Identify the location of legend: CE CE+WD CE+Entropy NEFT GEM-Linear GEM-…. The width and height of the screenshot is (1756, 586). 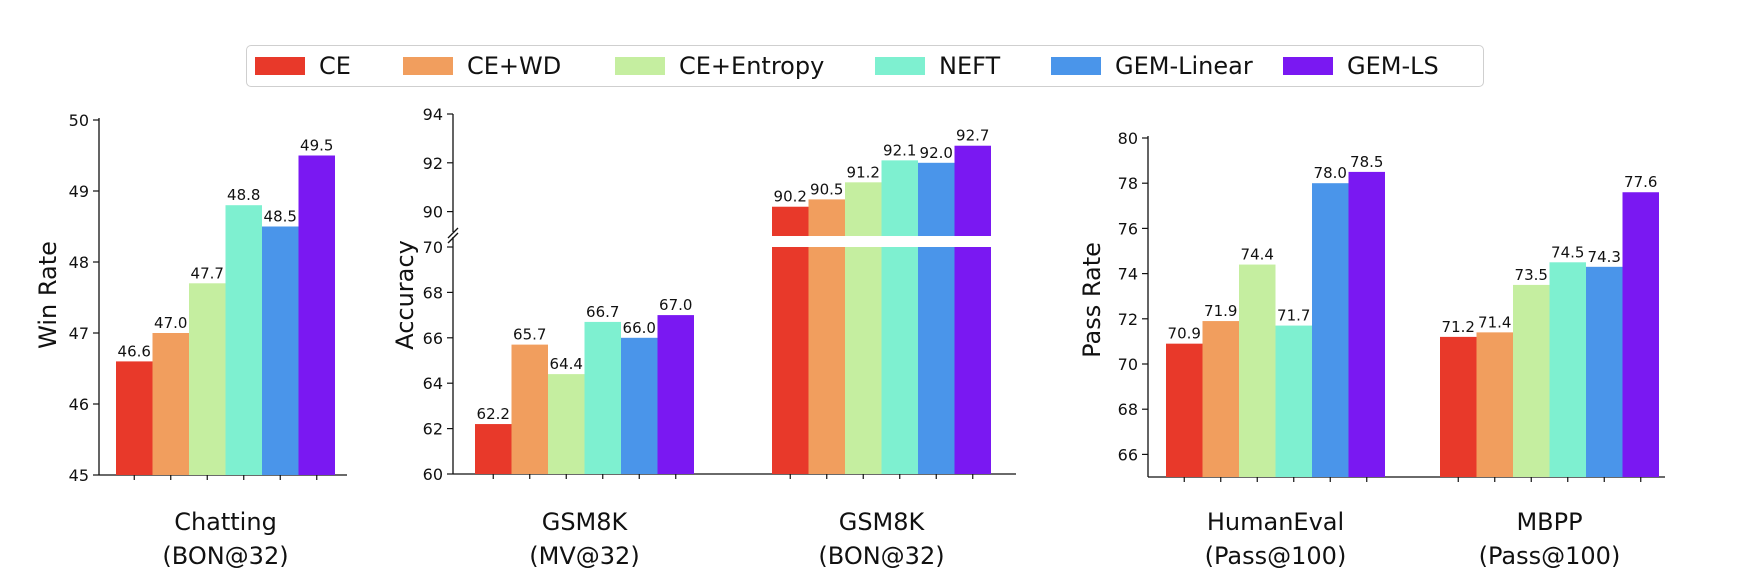
(865, 66).